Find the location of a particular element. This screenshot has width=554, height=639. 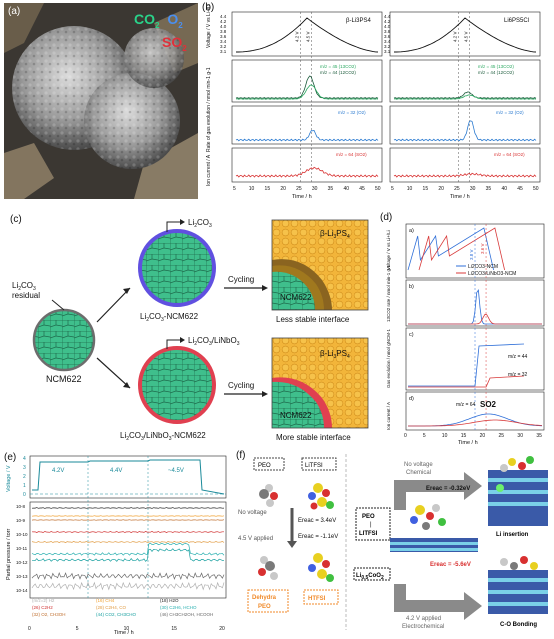

p-tick-label: 10-12 is located at coordinates (22, 562).